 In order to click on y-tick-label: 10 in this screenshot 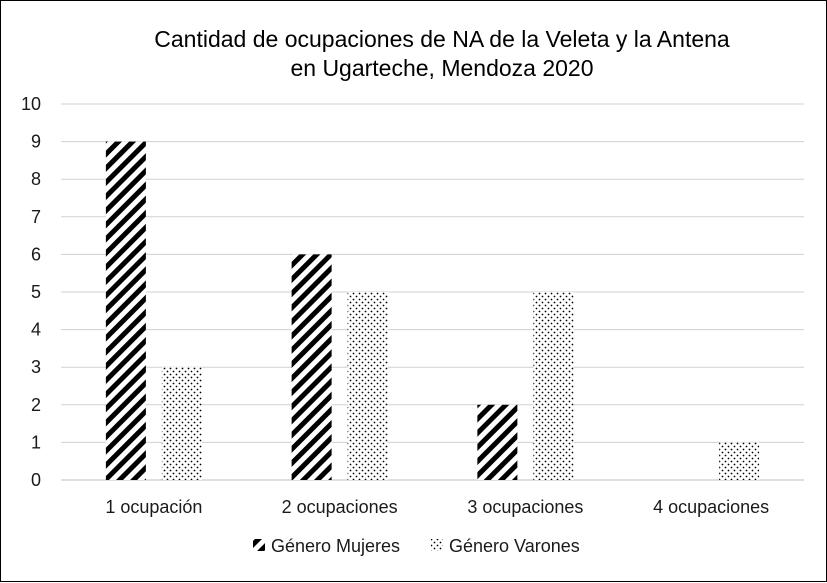, I will do `click(31, 104)`.